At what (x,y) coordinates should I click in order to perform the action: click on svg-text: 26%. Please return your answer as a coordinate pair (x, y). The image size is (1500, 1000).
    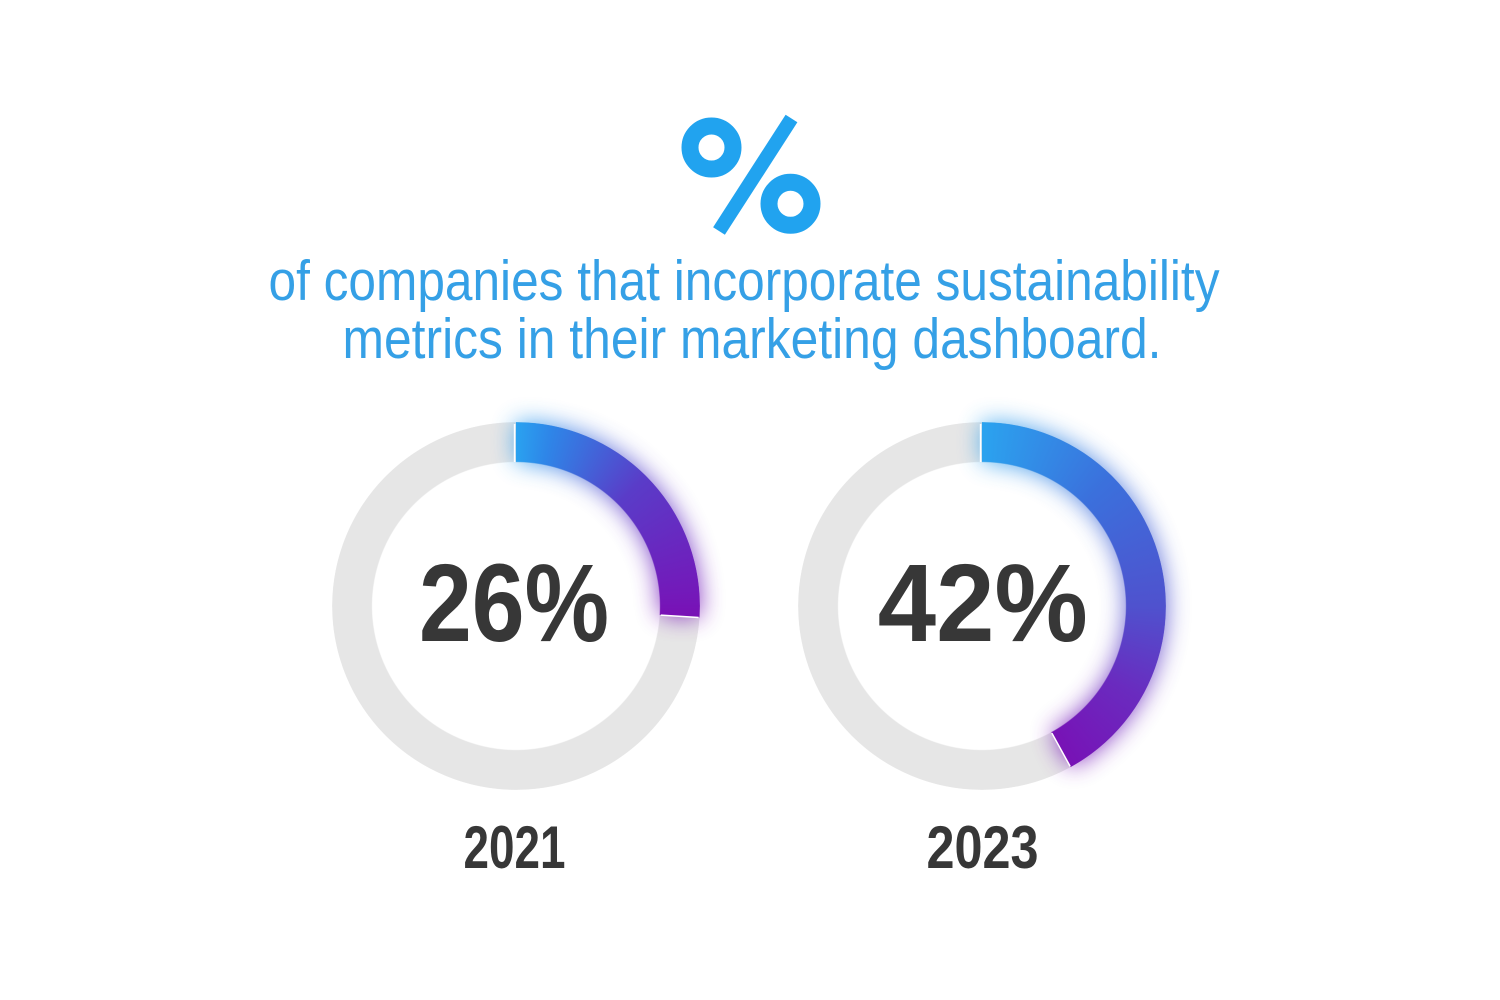
    Looking at the image, I should click on (514, 603).